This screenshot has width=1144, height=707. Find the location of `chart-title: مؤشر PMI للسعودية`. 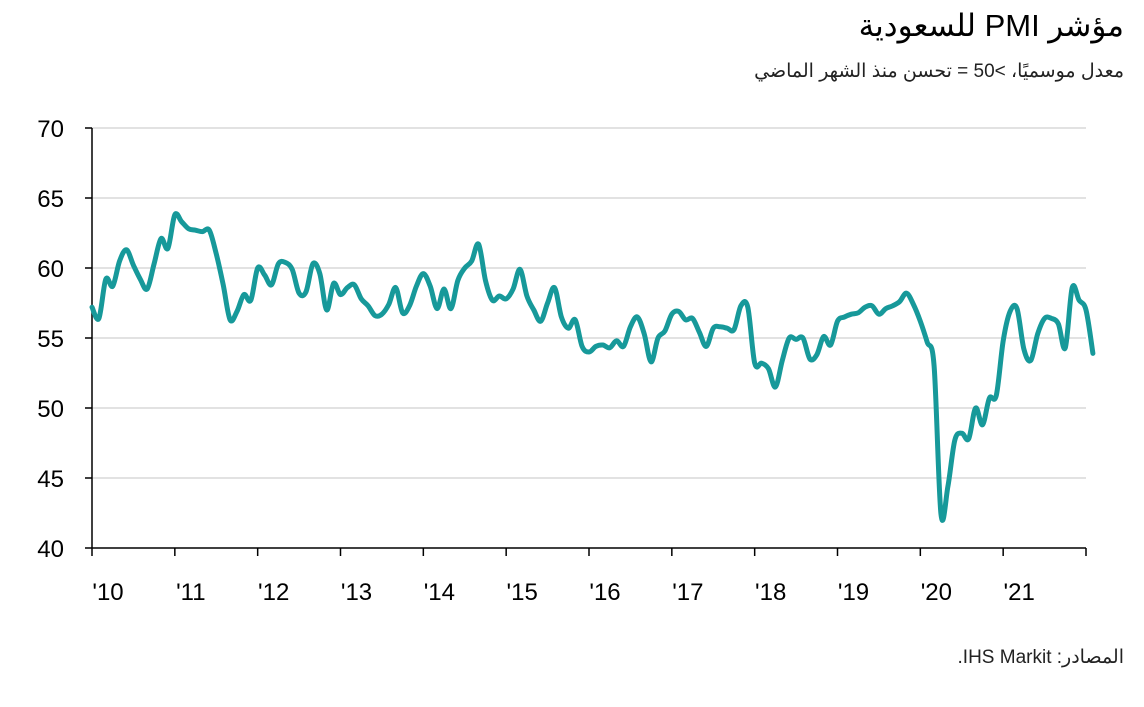

chart-title: مؤشر PMI للسعودية is located at coordinates (991, 25).